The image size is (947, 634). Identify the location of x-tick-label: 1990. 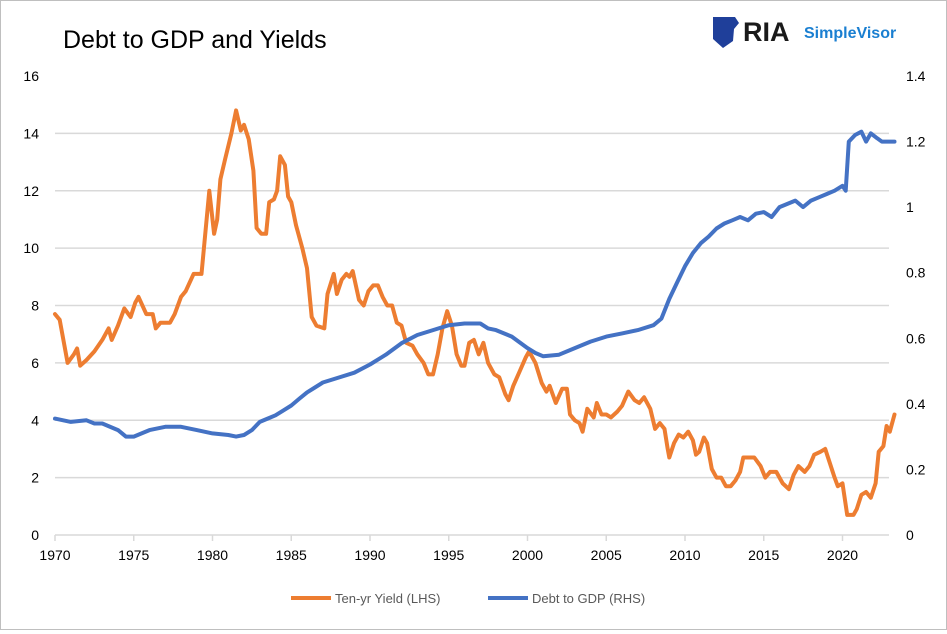
(369, 555).